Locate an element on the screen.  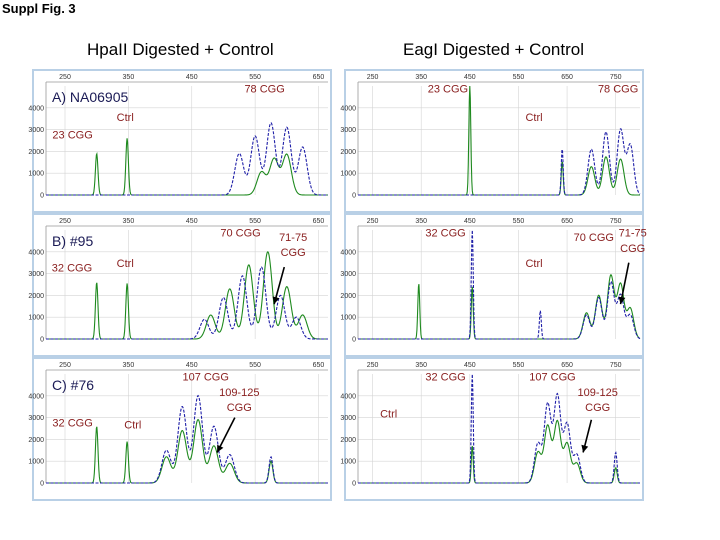
peak-annotation: 23 CGG is located at coordinates (448, 90).